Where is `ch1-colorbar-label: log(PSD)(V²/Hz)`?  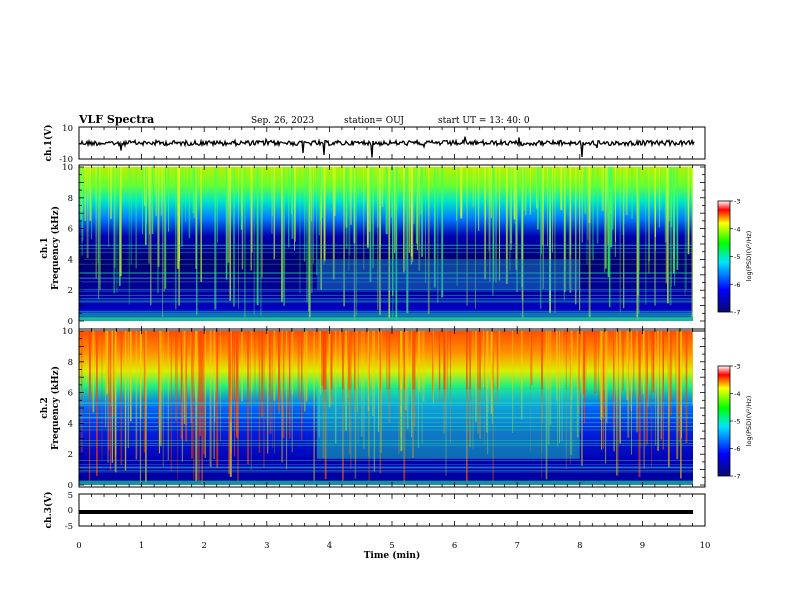 ch1-colorbar-label: log(PSD)(V²/Hz) is located at coordinates (749, 256).